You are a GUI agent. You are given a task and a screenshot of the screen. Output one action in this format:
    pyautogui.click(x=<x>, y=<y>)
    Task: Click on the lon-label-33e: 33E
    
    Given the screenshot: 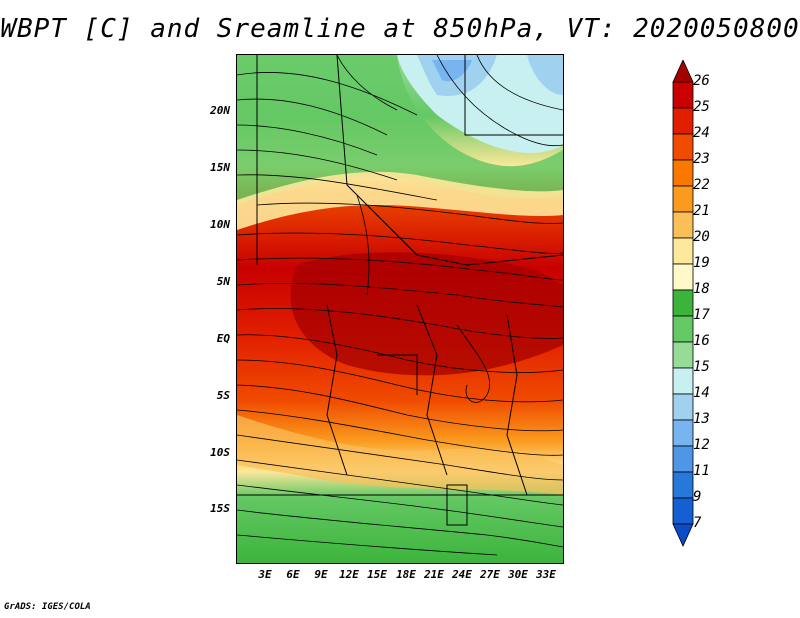 What is the action you would take?
    pyautogui.click(x=546, y=574)
    